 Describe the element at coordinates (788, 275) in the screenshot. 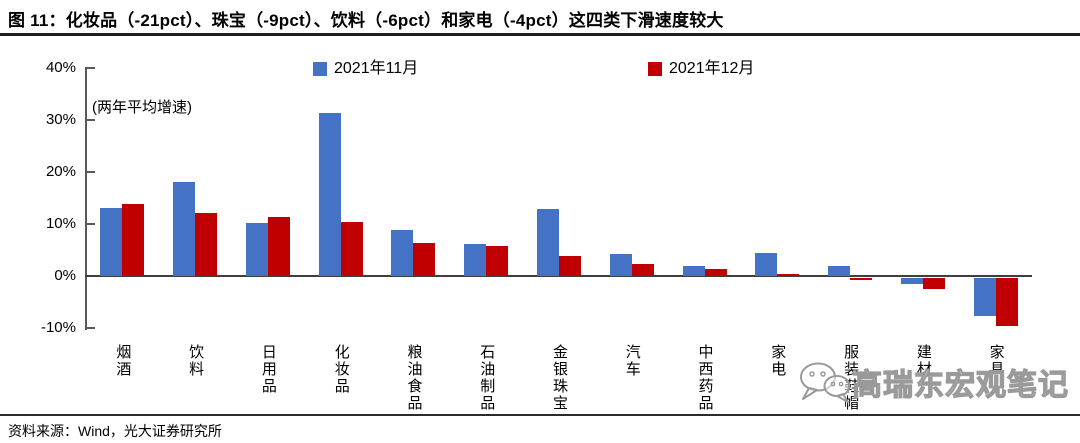

I see `bar-dec-家电` at that location.